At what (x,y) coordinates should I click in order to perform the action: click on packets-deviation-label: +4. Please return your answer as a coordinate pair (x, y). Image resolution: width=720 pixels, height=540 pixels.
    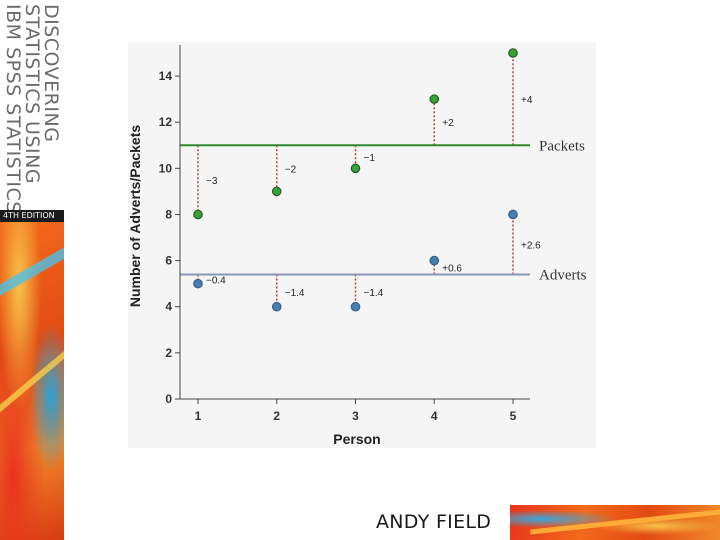
    Looking at the image, I should click on (527, 100).